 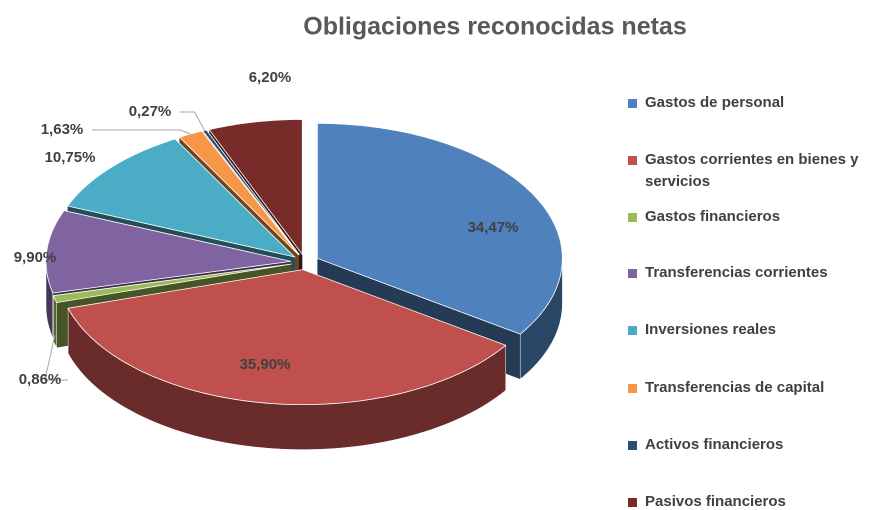 I want to click on legend-item: Gastos de personal, so click(x=755, y=103).